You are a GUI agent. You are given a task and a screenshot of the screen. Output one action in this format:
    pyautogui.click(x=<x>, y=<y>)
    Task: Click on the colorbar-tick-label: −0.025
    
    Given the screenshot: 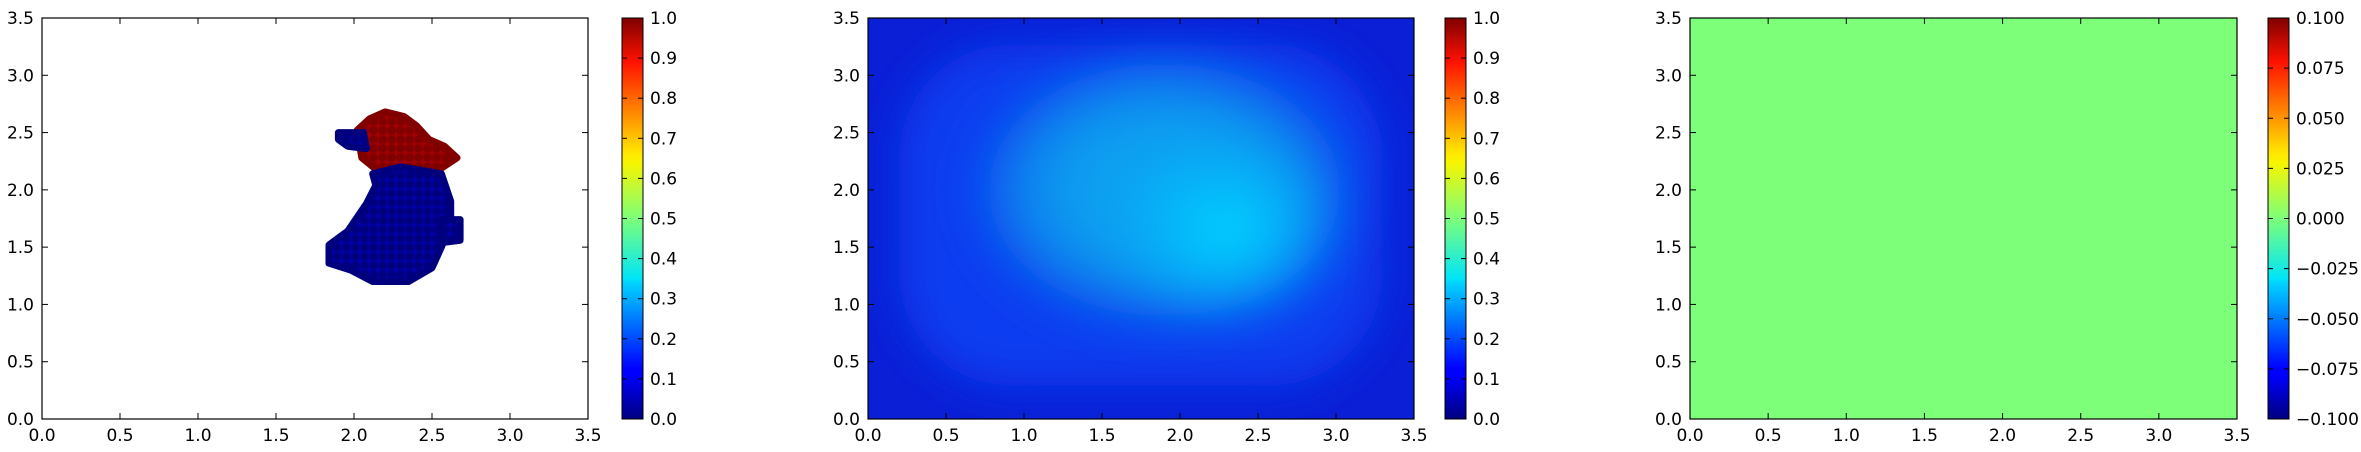 What is the action you would take?
    pyautogui.click(x=2327, y=270)
    